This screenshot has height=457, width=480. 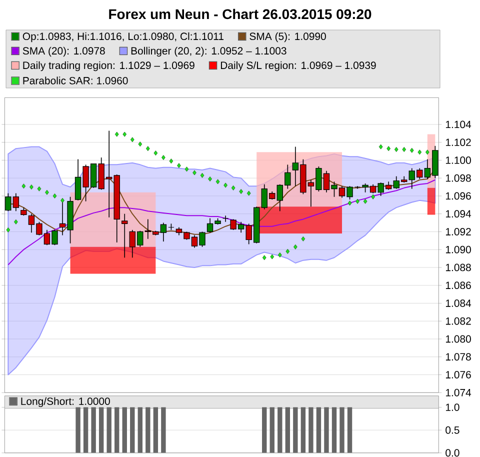 What do you see at coordinates (65, 402) in the screenshot?
I see `legend-label: Long/Short: 1.0000` at bounding box center [65, 402].